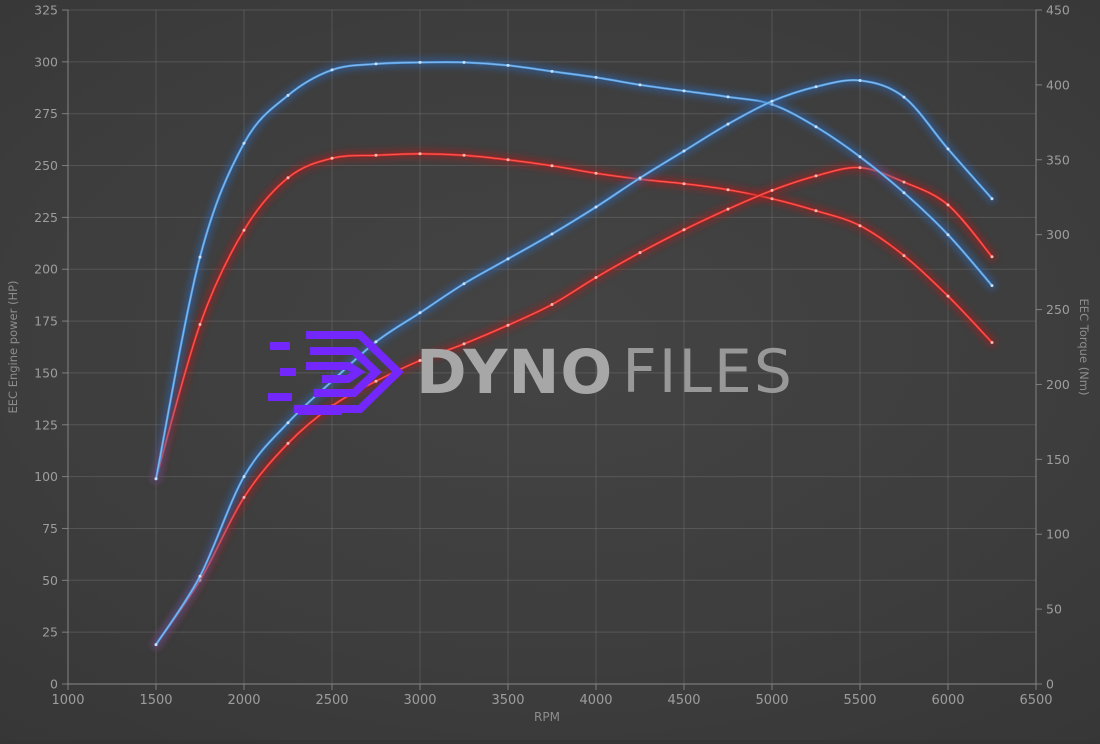  I want to click on x-tick-label: 4500, so click(683, 700).